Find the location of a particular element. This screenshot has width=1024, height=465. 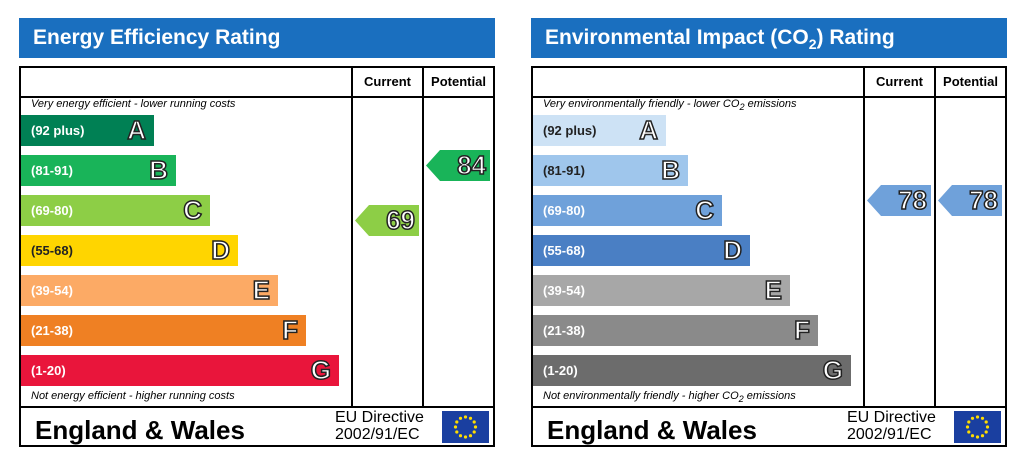

chart-title: Environmental Impact (CO2) Rating is located at coordinates (769, 38).